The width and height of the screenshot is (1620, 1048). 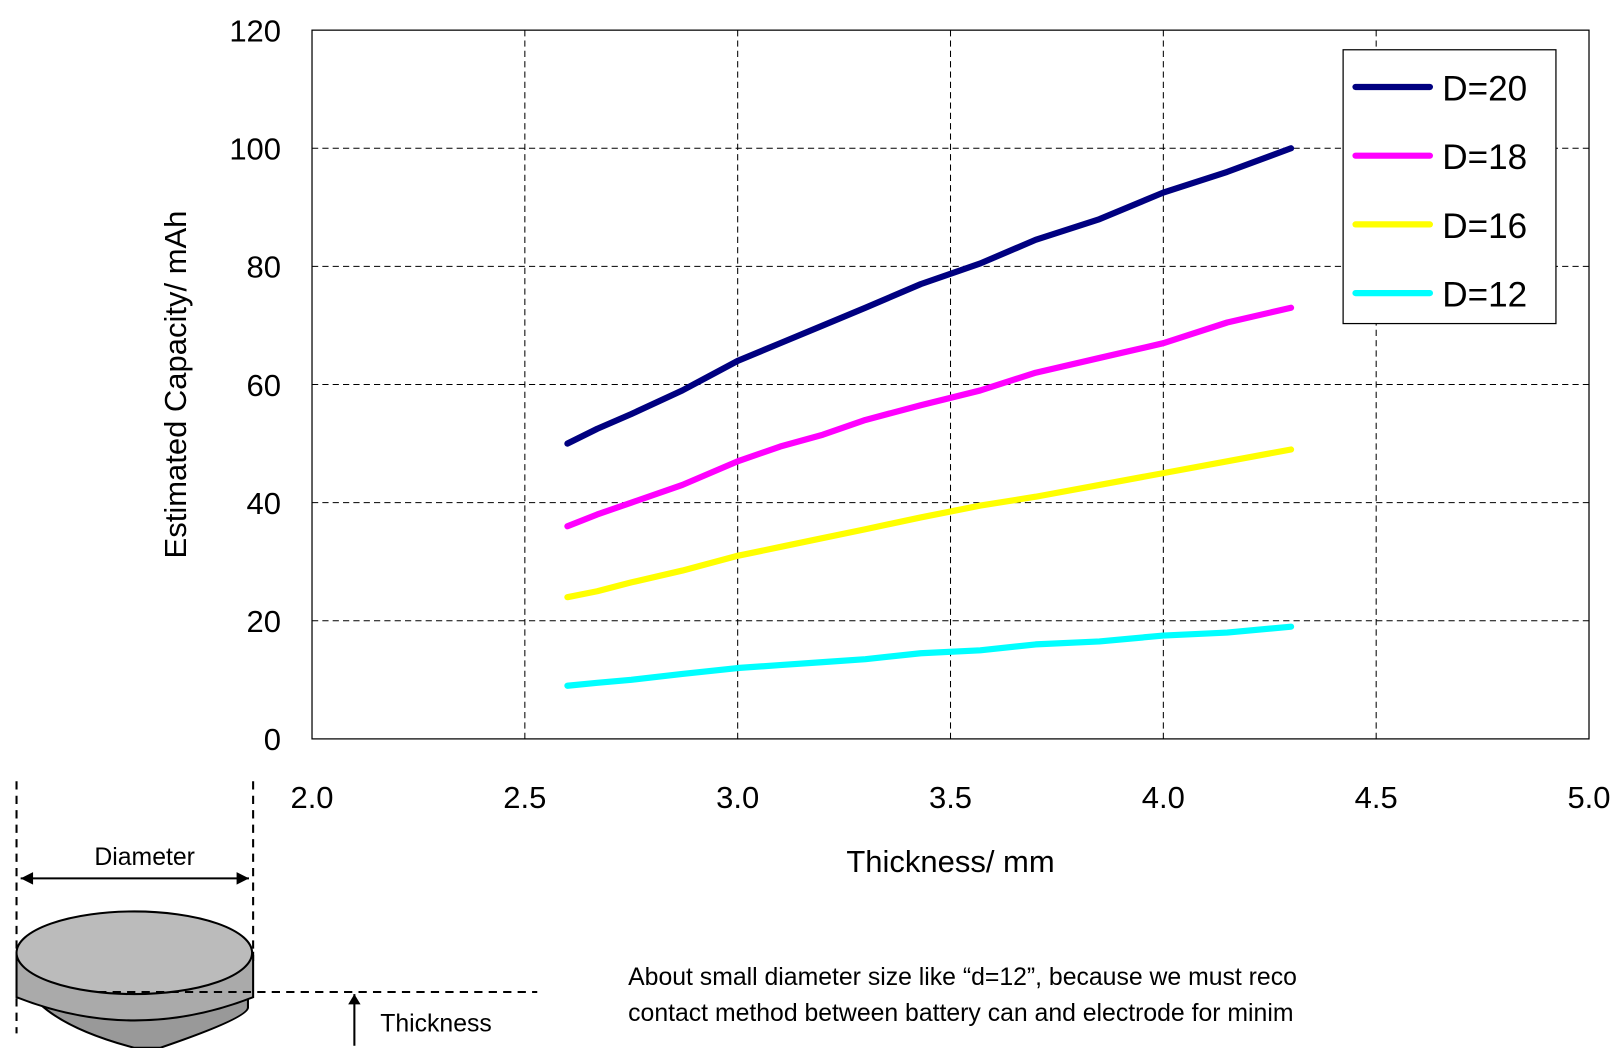 I want to click on legend-label: D=12, so click(x=1484, y=295).